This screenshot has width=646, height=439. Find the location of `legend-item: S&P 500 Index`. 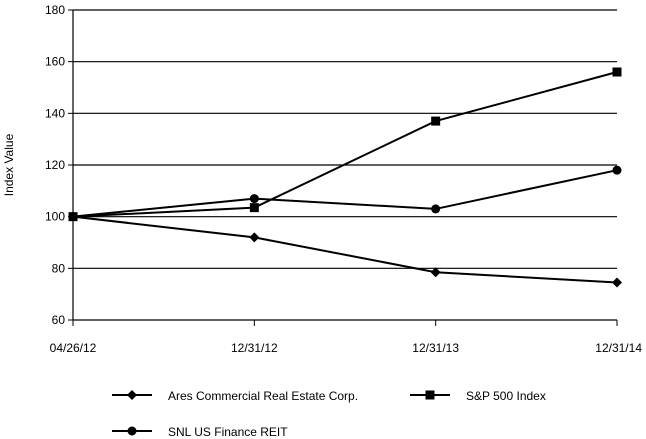

legend-item: S&P 500 Index is located at coordinates (478, 396).